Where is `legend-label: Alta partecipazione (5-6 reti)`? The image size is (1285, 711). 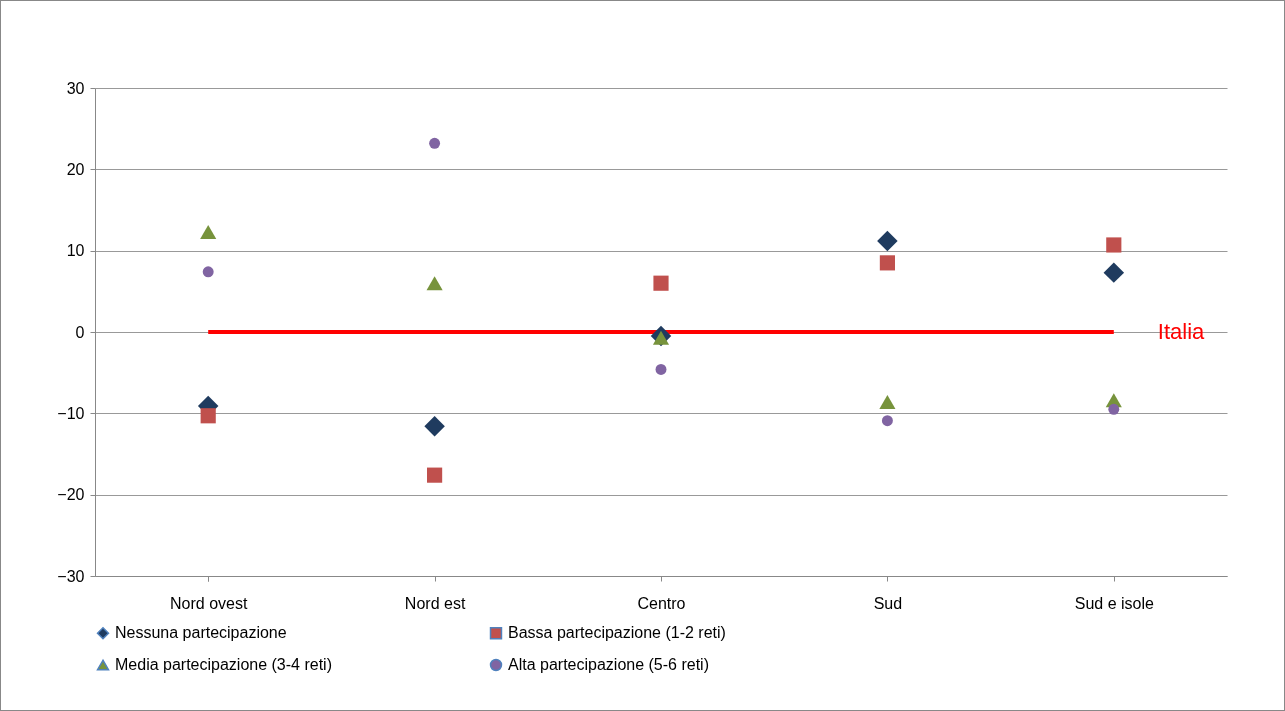
legend-label: Alta partecipazione (5-6 reti) is located at coordinates (608, 664).